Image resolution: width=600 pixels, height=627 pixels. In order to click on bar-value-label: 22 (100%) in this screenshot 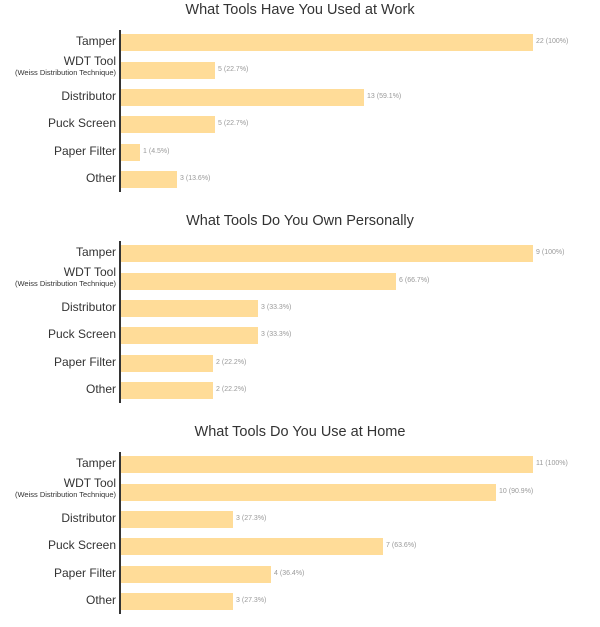, I will do `click(552, 41)`.